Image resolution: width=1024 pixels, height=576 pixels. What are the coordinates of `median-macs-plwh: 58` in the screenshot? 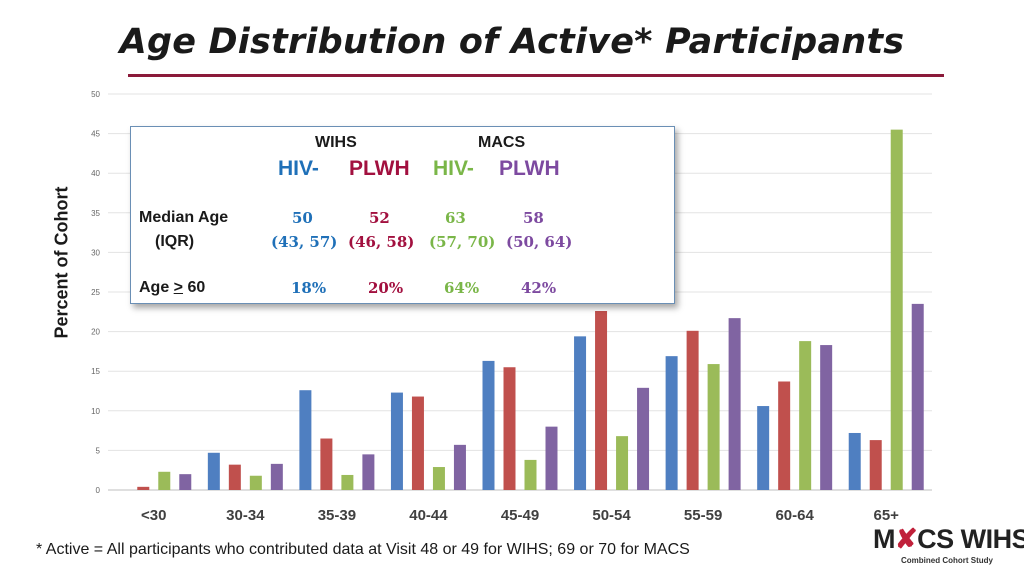 It's located at (533, 218).